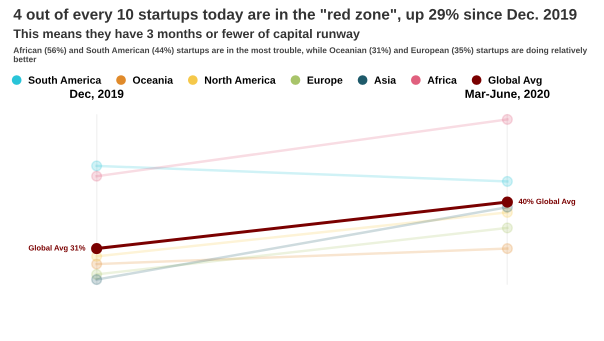 Image resolution: width=604 pixels, height=341 pixels. What do you see at coordinates (442, 80) in the screenshot?
I see `legend-label: Africa` at bounding box center [442, 80].